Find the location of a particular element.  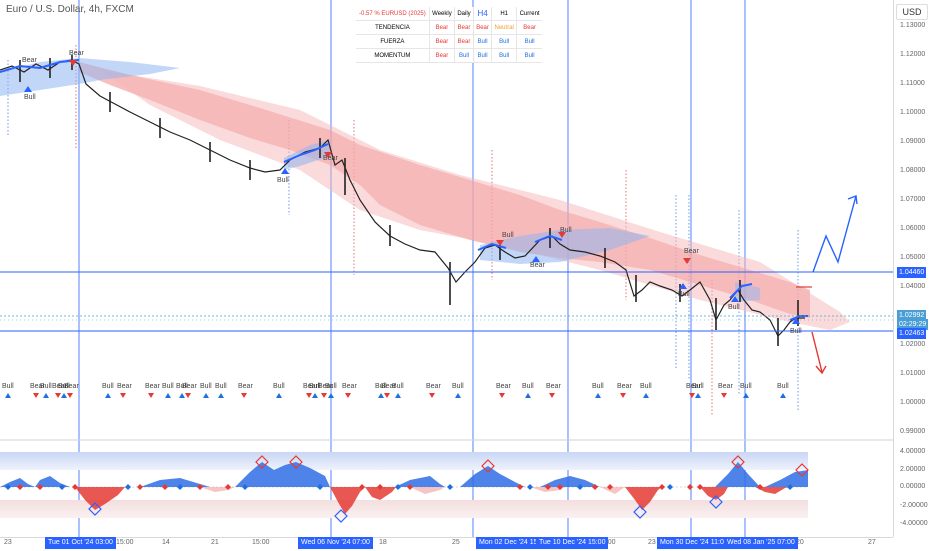

osc-extreme-markers is located at coordinates (448, 489).